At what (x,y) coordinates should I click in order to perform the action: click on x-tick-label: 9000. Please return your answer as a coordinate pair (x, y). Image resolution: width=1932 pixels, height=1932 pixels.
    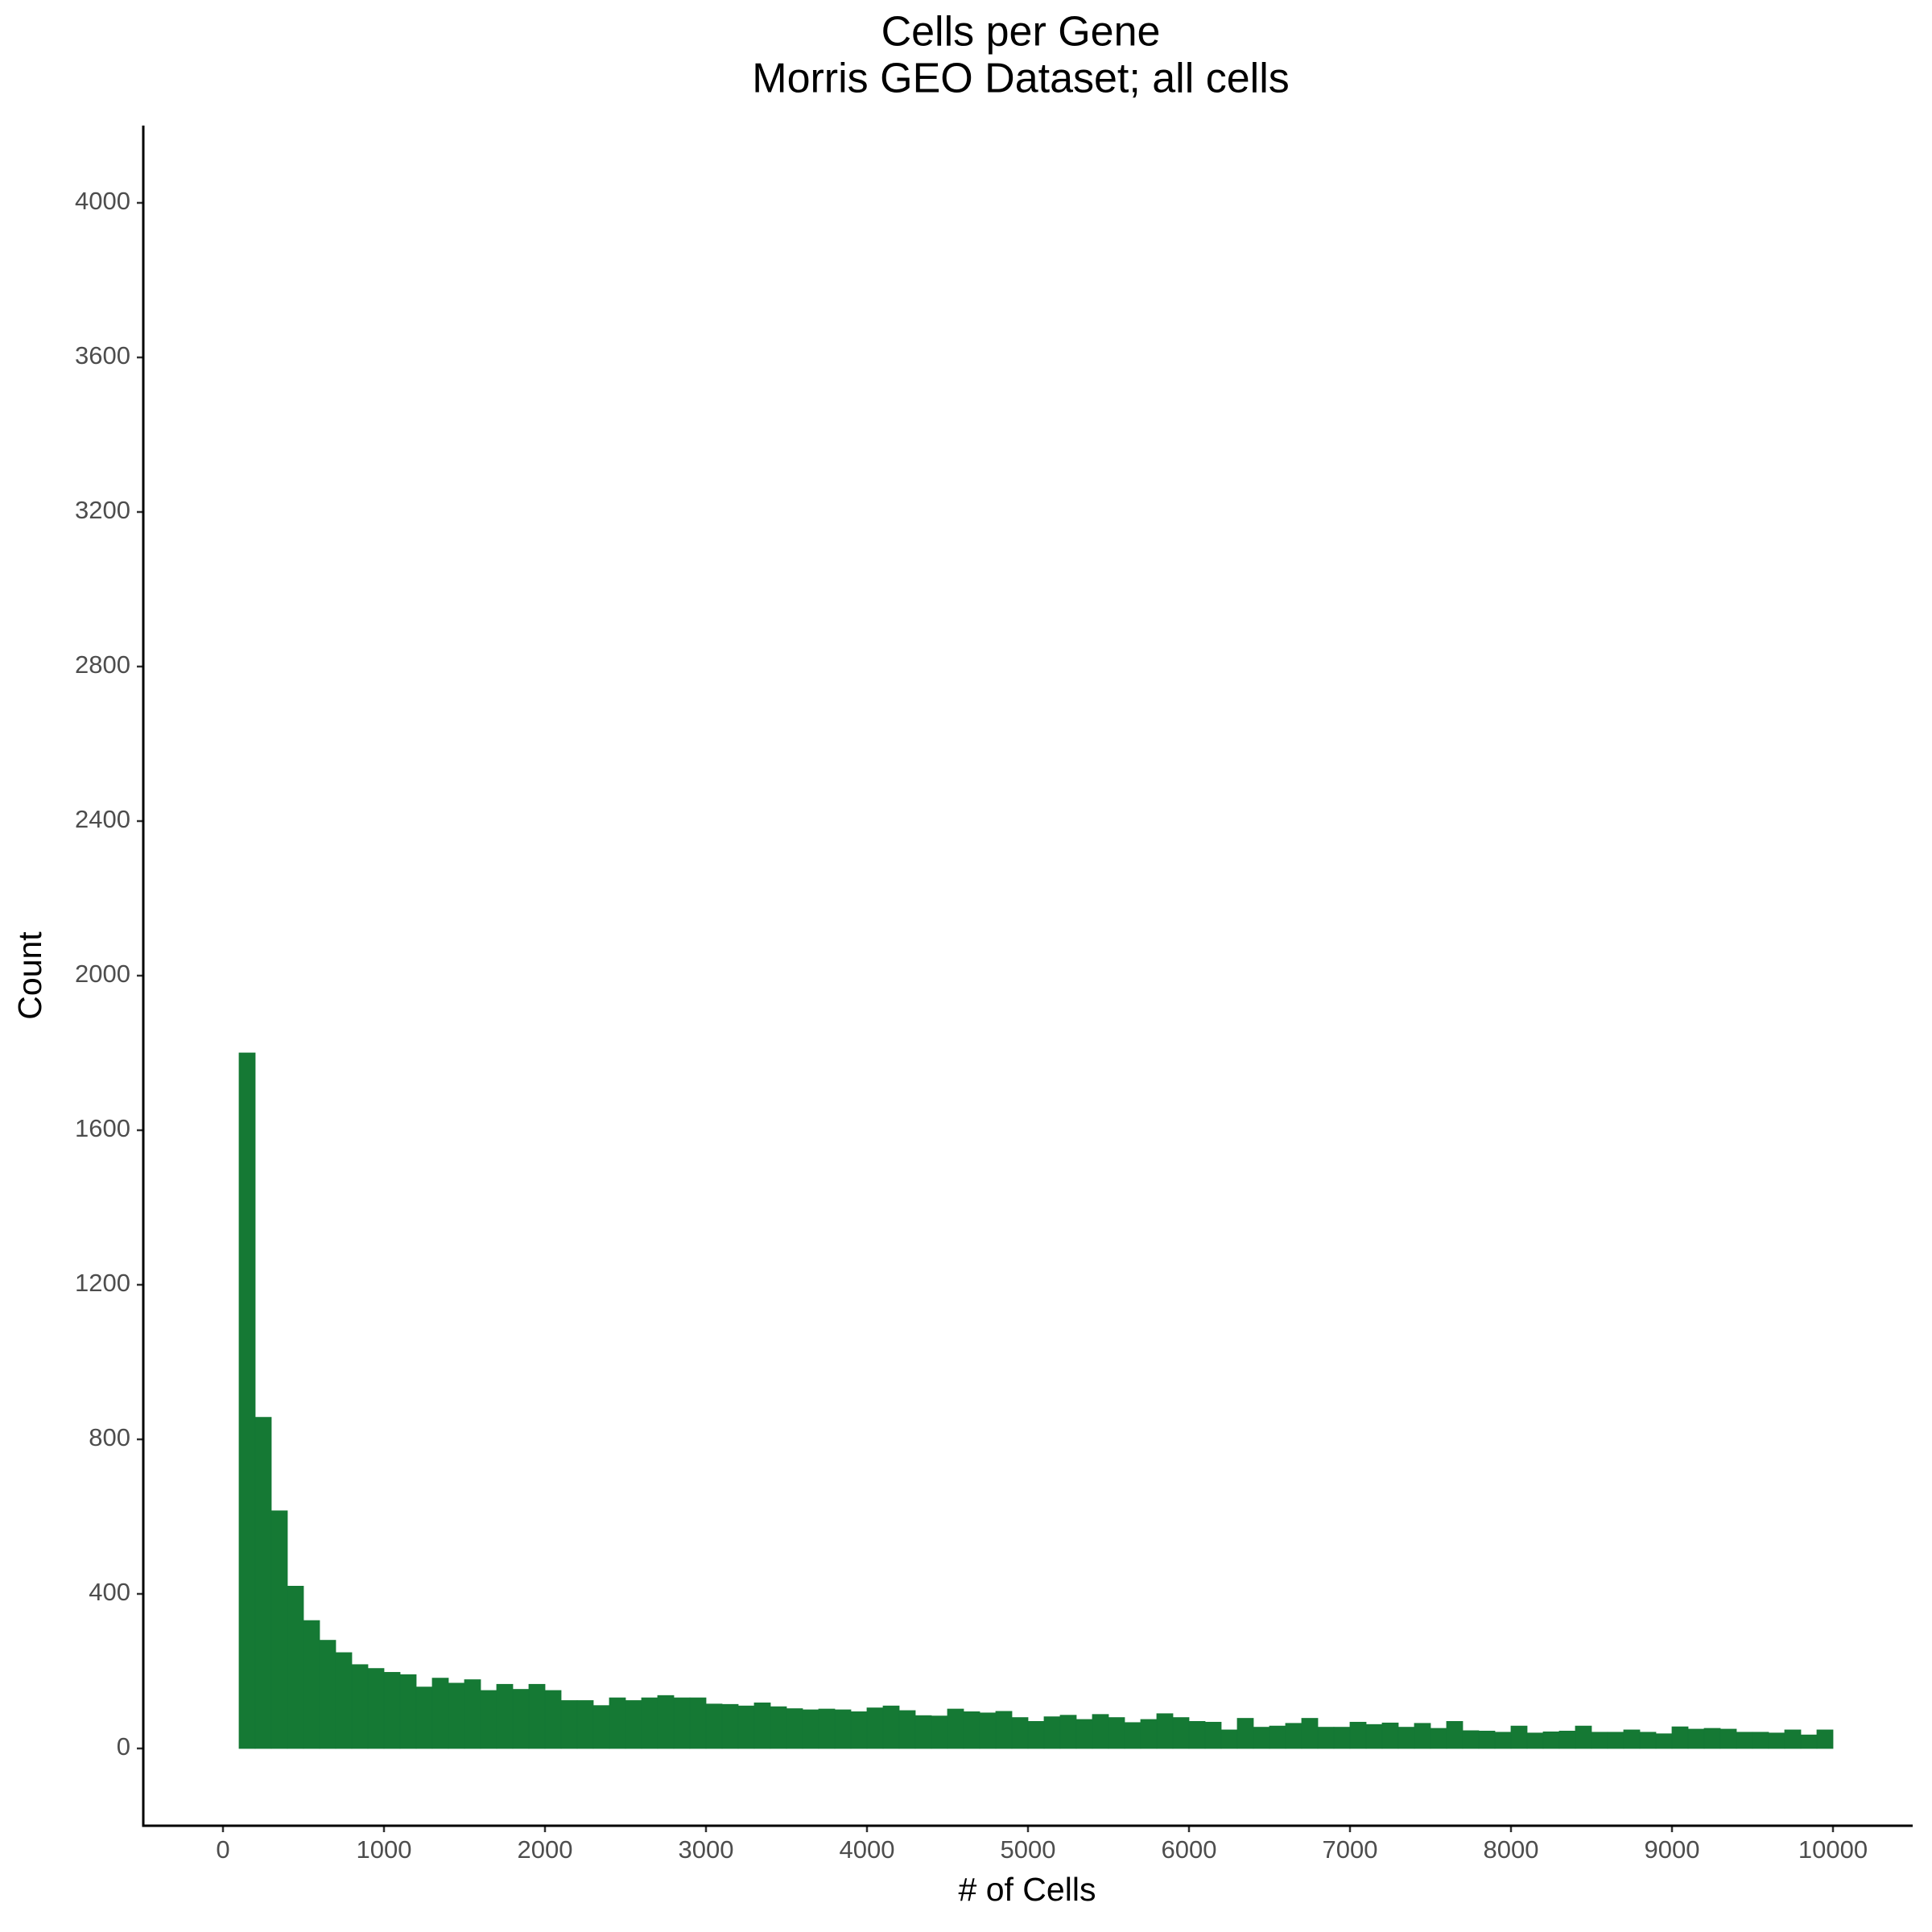
    Looking at the image, I should click on (1672, 1850).